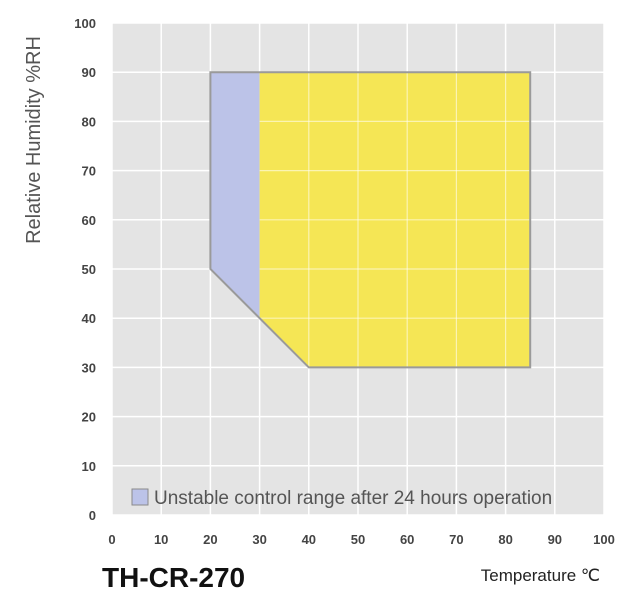 The width and height of the screenshot is (644, 610). Describe the element at coordinates (407, 539) in the screenshot. I see `x-tick-label: 60` at that location.